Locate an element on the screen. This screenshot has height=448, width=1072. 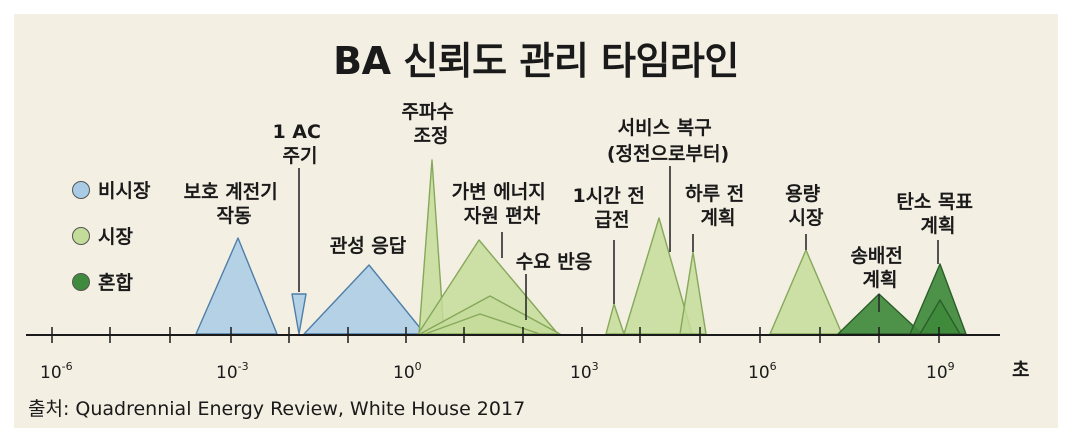
label-service-restoration: 서비스 복구 (정전으로부터) is located at coordinates (668, 141).